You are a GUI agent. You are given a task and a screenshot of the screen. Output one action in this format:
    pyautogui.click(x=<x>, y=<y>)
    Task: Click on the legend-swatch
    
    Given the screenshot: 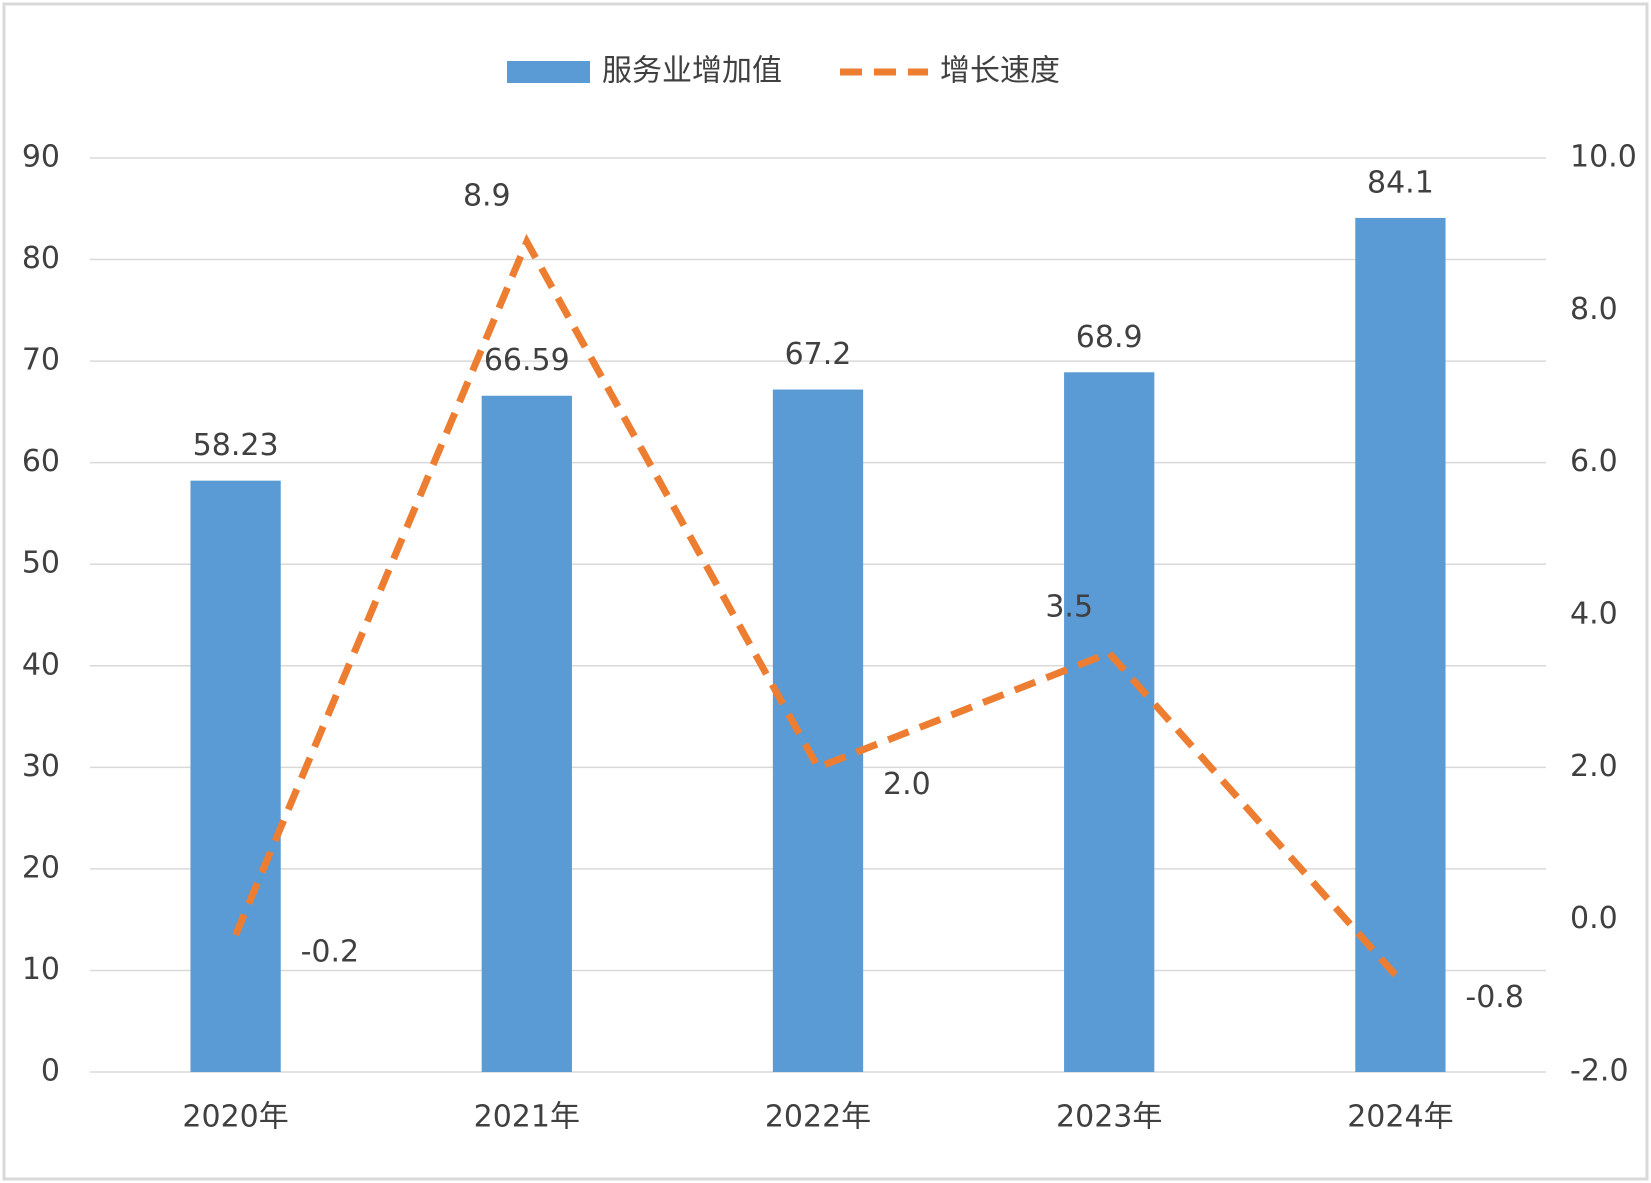 What is the action you would take?
    pyautogui.click(x=548, y=72)
    